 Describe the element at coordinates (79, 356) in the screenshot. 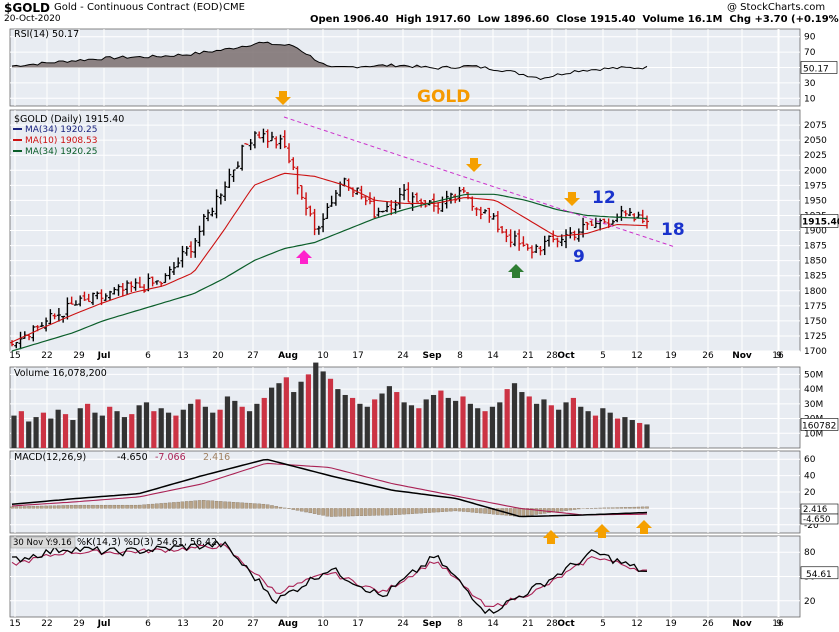

I see `x-tick-label: 29` at that location.